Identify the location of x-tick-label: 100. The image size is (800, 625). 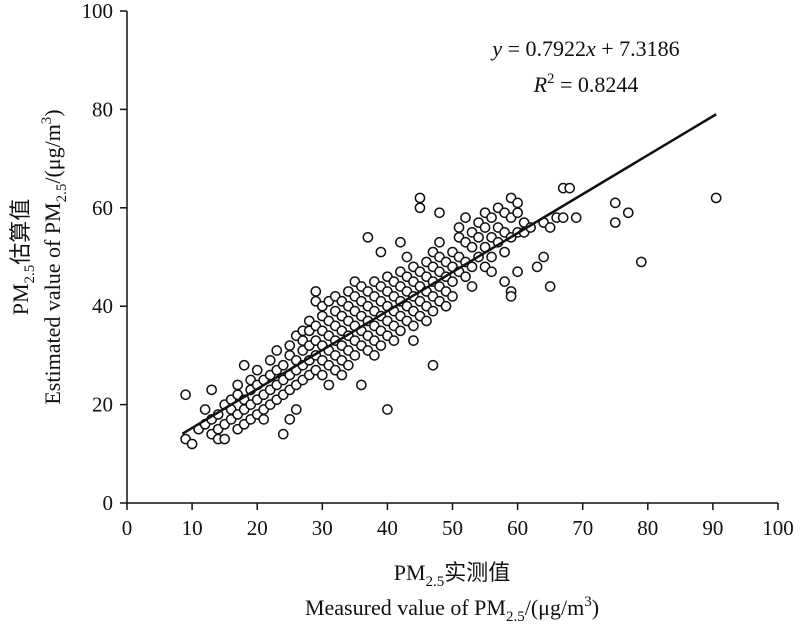
(778, 528).